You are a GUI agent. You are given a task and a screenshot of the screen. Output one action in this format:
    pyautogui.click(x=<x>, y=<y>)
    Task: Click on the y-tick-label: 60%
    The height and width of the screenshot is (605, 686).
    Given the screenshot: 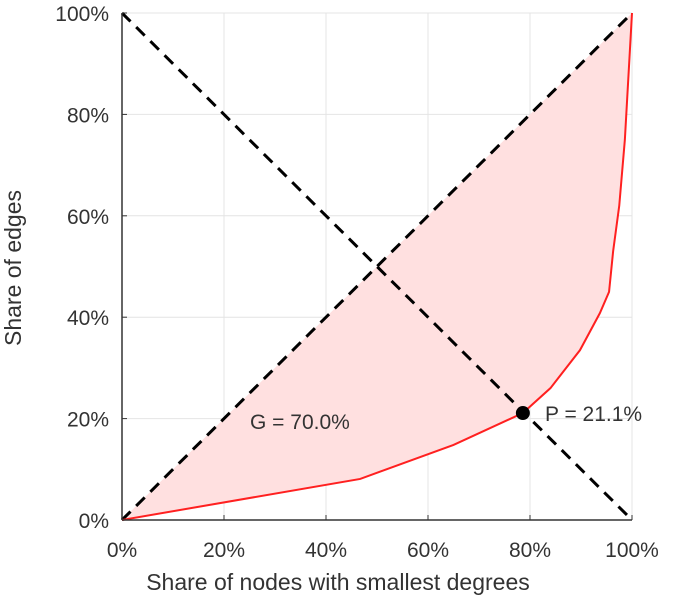 What is the action you would take?
    pyautogui.click(x=88, y=217)
    